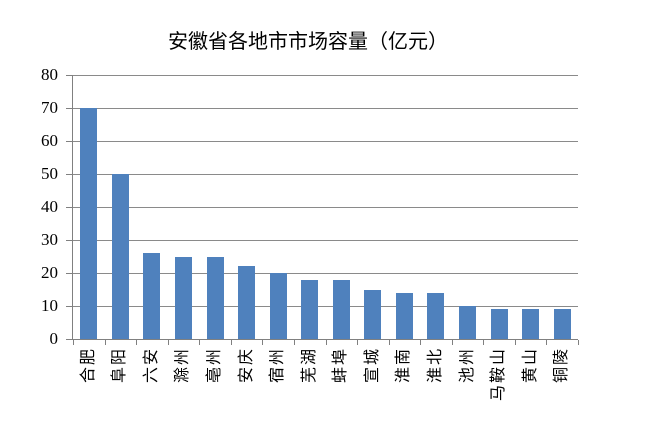  Describe the element at coordinates (278, 365) in the screenshot. I see `x-axis-label: 宿州` at that location.